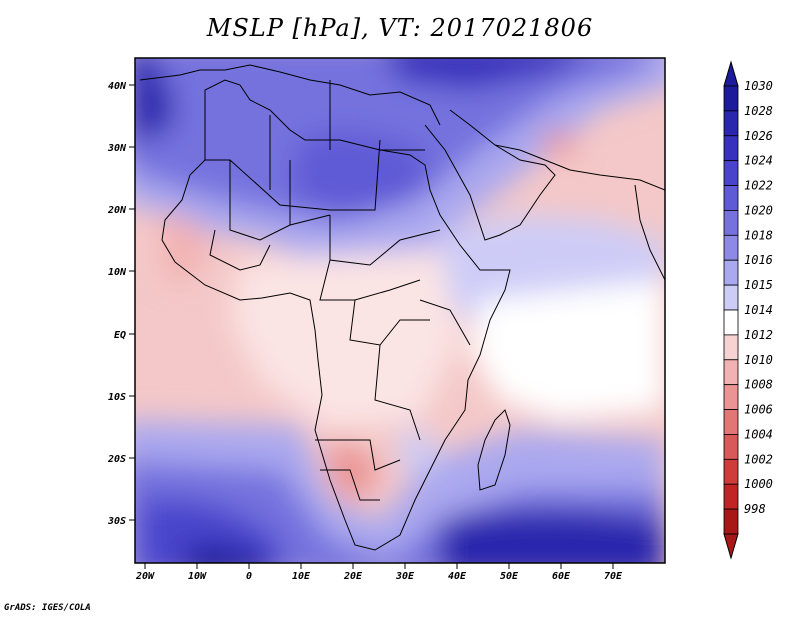  What do you see at coordinates (758, 434) in the screenshot?
I see `colorbar-label: 1004` at bounding box center [758, 434].